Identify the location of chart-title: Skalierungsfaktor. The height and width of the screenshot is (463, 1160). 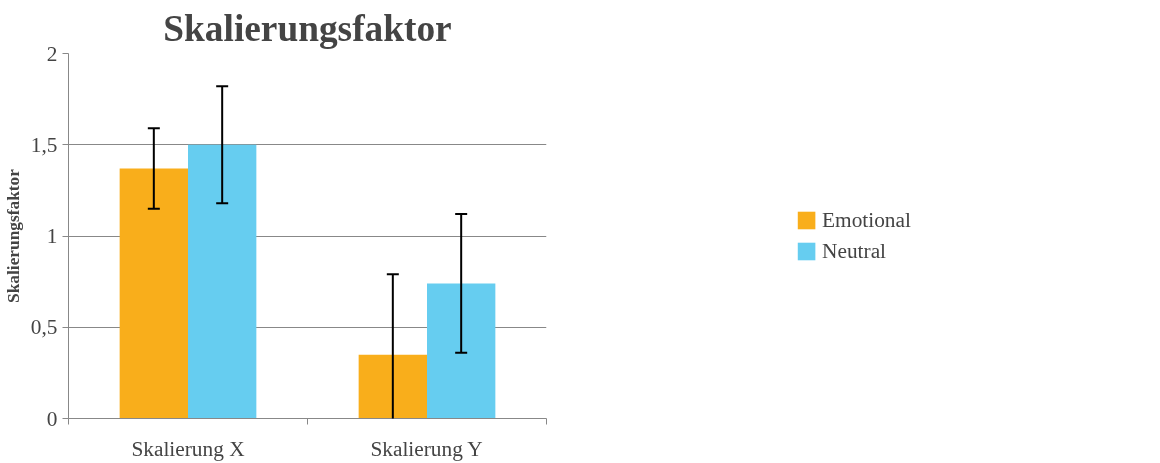
(307, 28).